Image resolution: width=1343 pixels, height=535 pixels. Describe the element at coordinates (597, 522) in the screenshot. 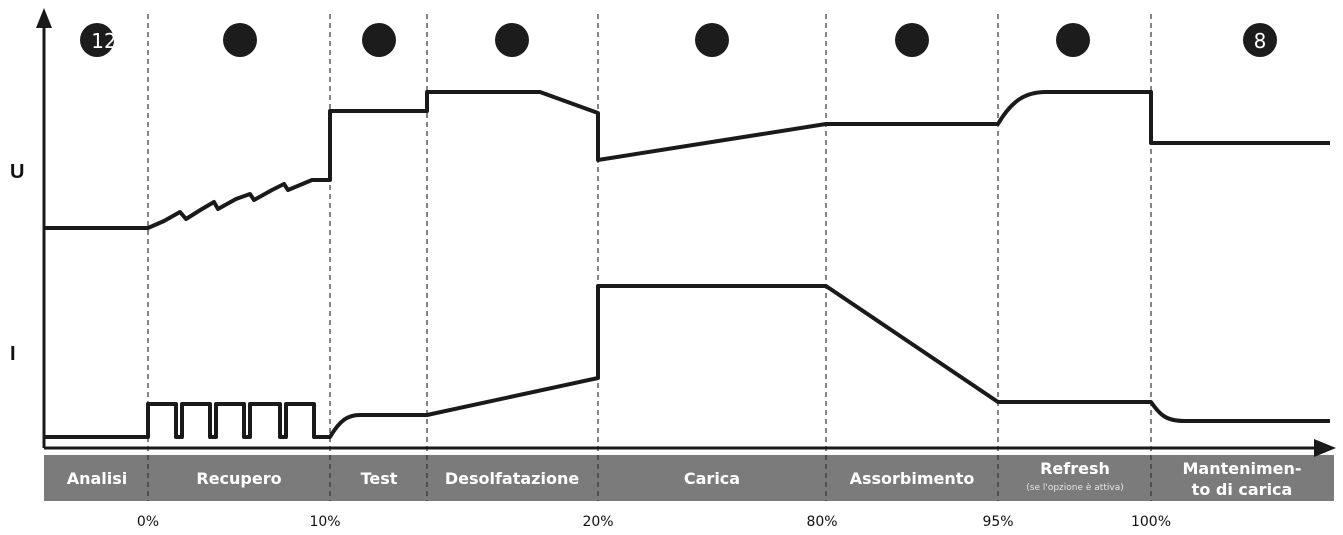

I see `progress-mark: 20%` at that location.